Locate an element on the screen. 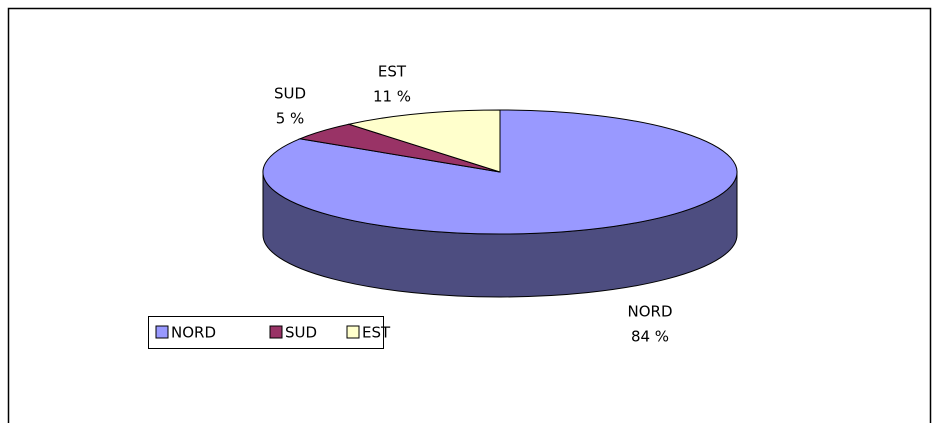  slice-label-name: SUD is located at coordinates (290, 94).